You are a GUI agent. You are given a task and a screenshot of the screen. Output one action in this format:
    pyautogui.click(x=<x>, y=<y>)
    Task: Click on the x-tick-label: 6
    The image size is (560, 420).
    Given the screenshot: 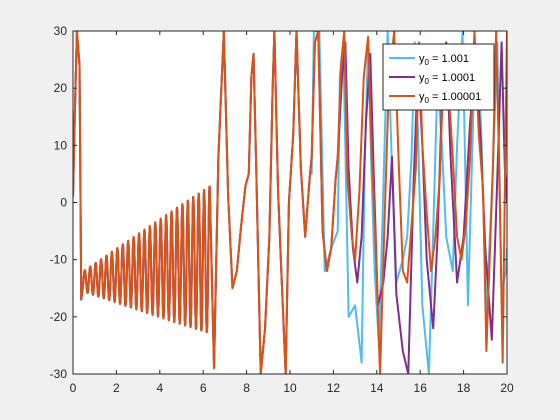 What is the action you would take?
    pyautogui.click(x=203, y=388)
    